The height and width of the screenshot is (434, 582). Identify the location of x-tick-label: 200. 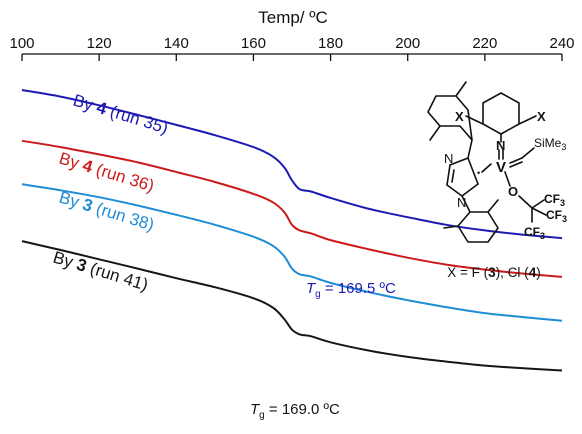
(407, 43).